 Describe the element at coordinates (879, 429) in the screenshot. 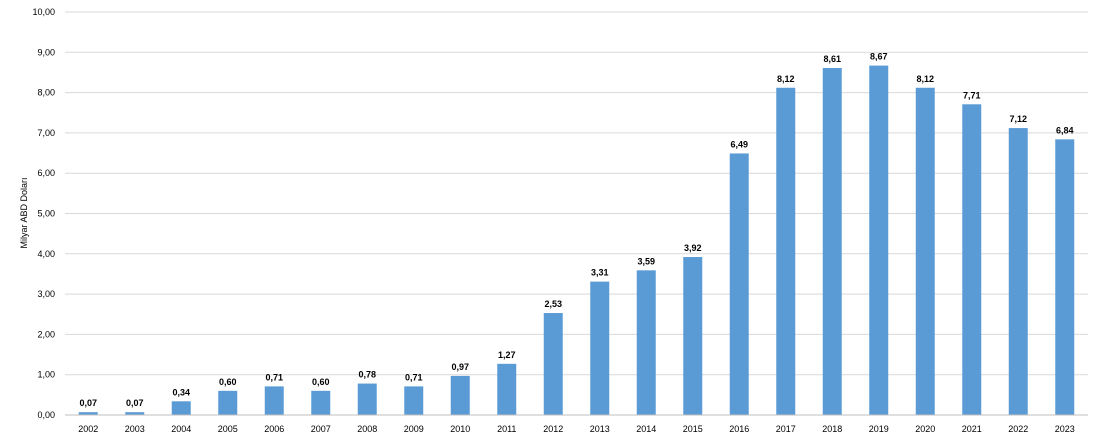

I see `x-tick-label: 2019` at that location.